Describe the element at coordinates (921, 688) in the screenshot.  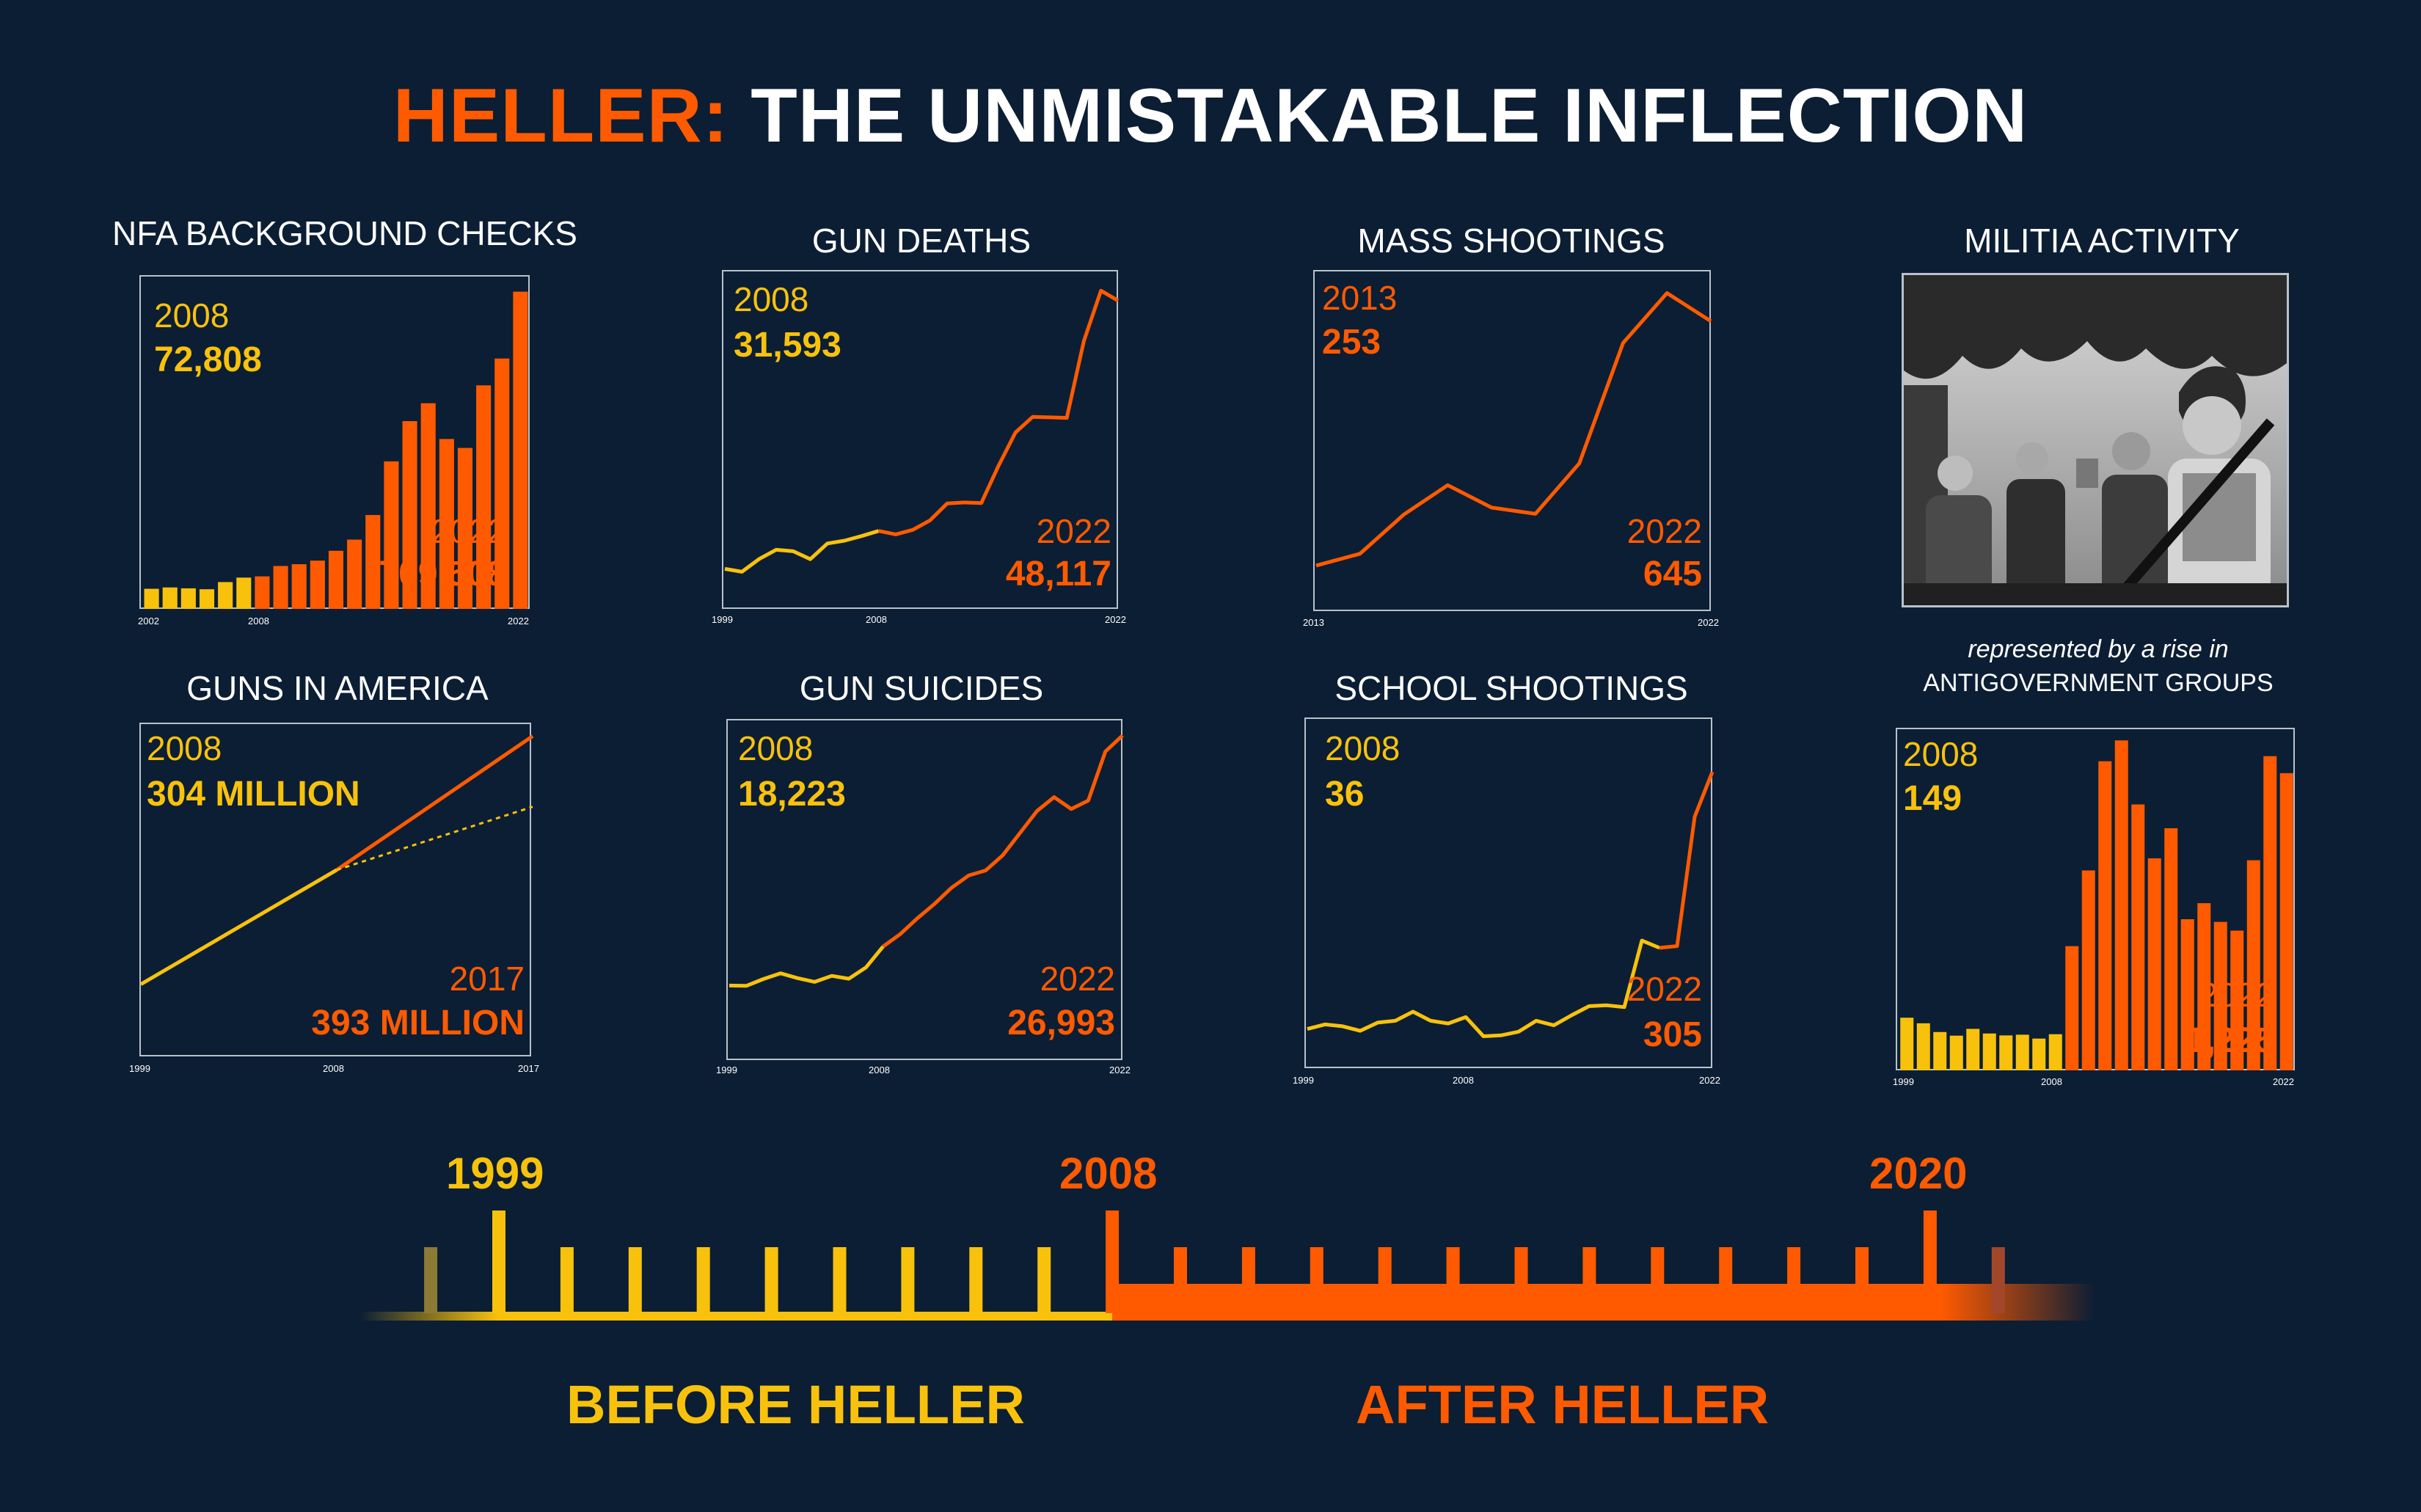
I see `suicides-title: GUN SUICIDES` at that location.